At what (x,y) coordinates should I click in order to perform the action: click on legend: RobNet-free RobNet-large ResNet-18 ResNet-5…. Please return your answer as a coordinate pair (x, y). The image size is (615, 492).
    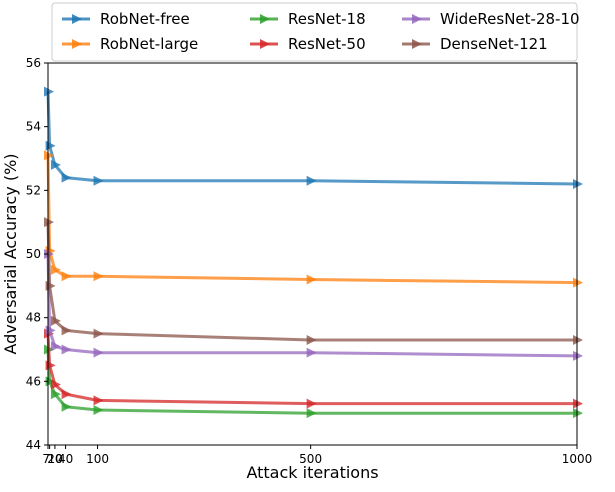
    Looking at the image, I should click on (315, 32).